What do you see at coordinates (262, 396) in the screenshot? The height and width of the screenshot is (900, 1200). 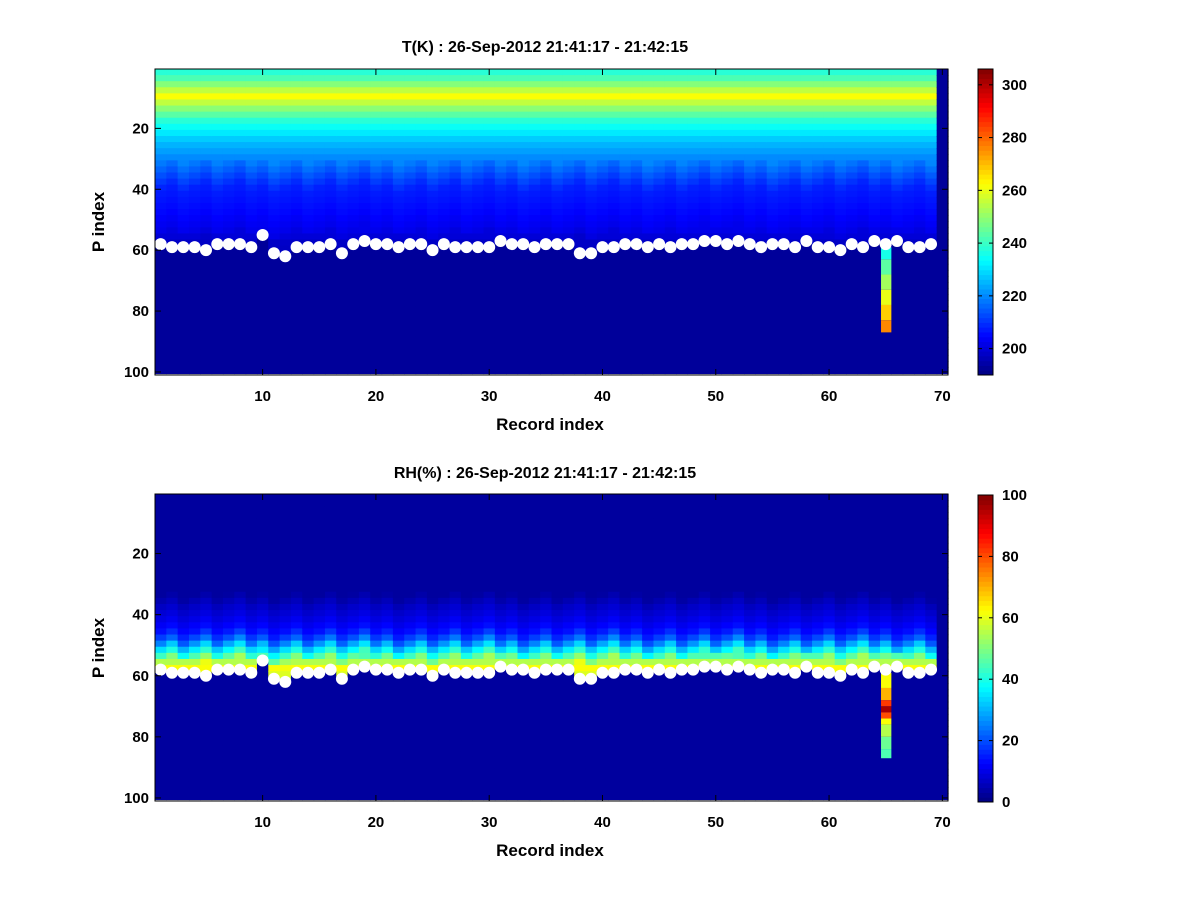 I see `x-tick-label: 10` at bounding box center [262, 396].